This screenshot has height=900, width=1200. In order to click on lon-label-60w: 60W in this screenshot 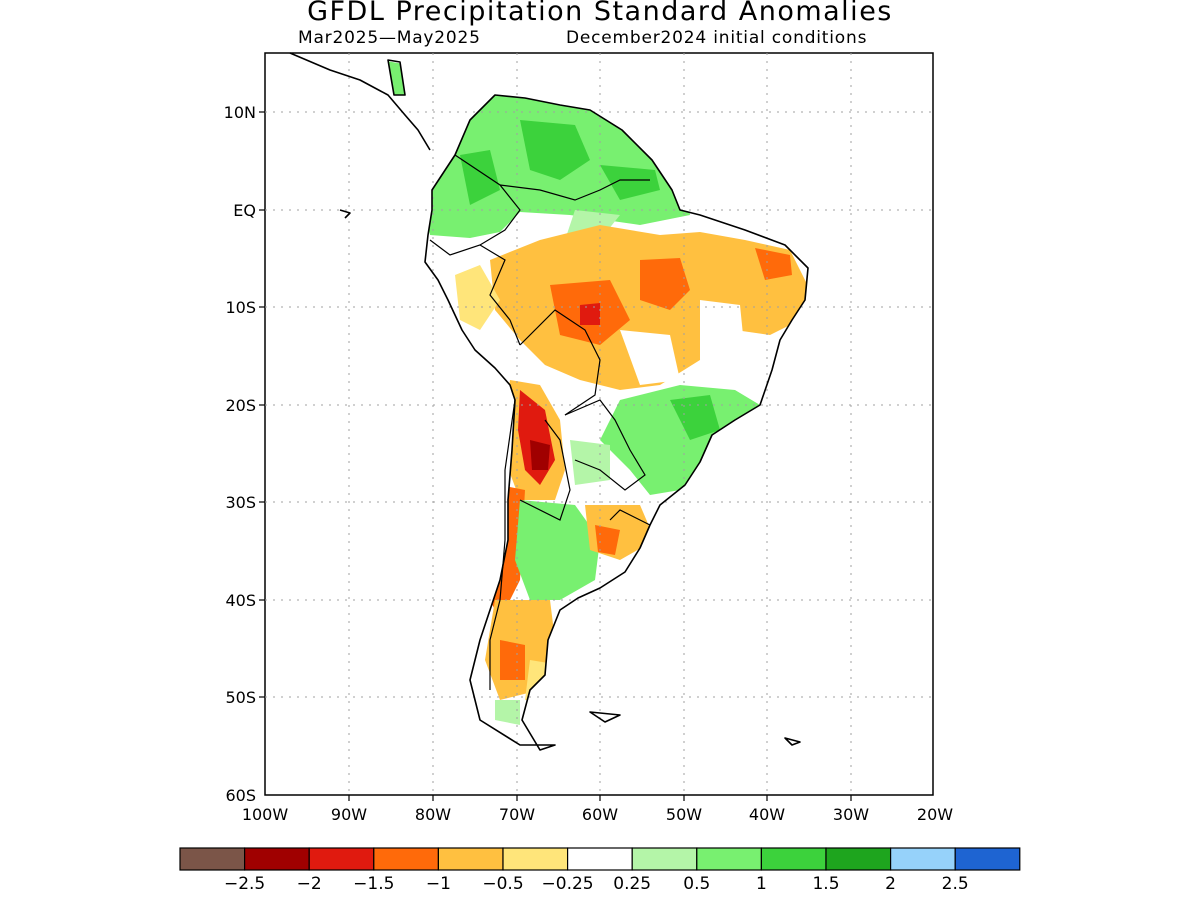, I will do `click(600, 814)`.